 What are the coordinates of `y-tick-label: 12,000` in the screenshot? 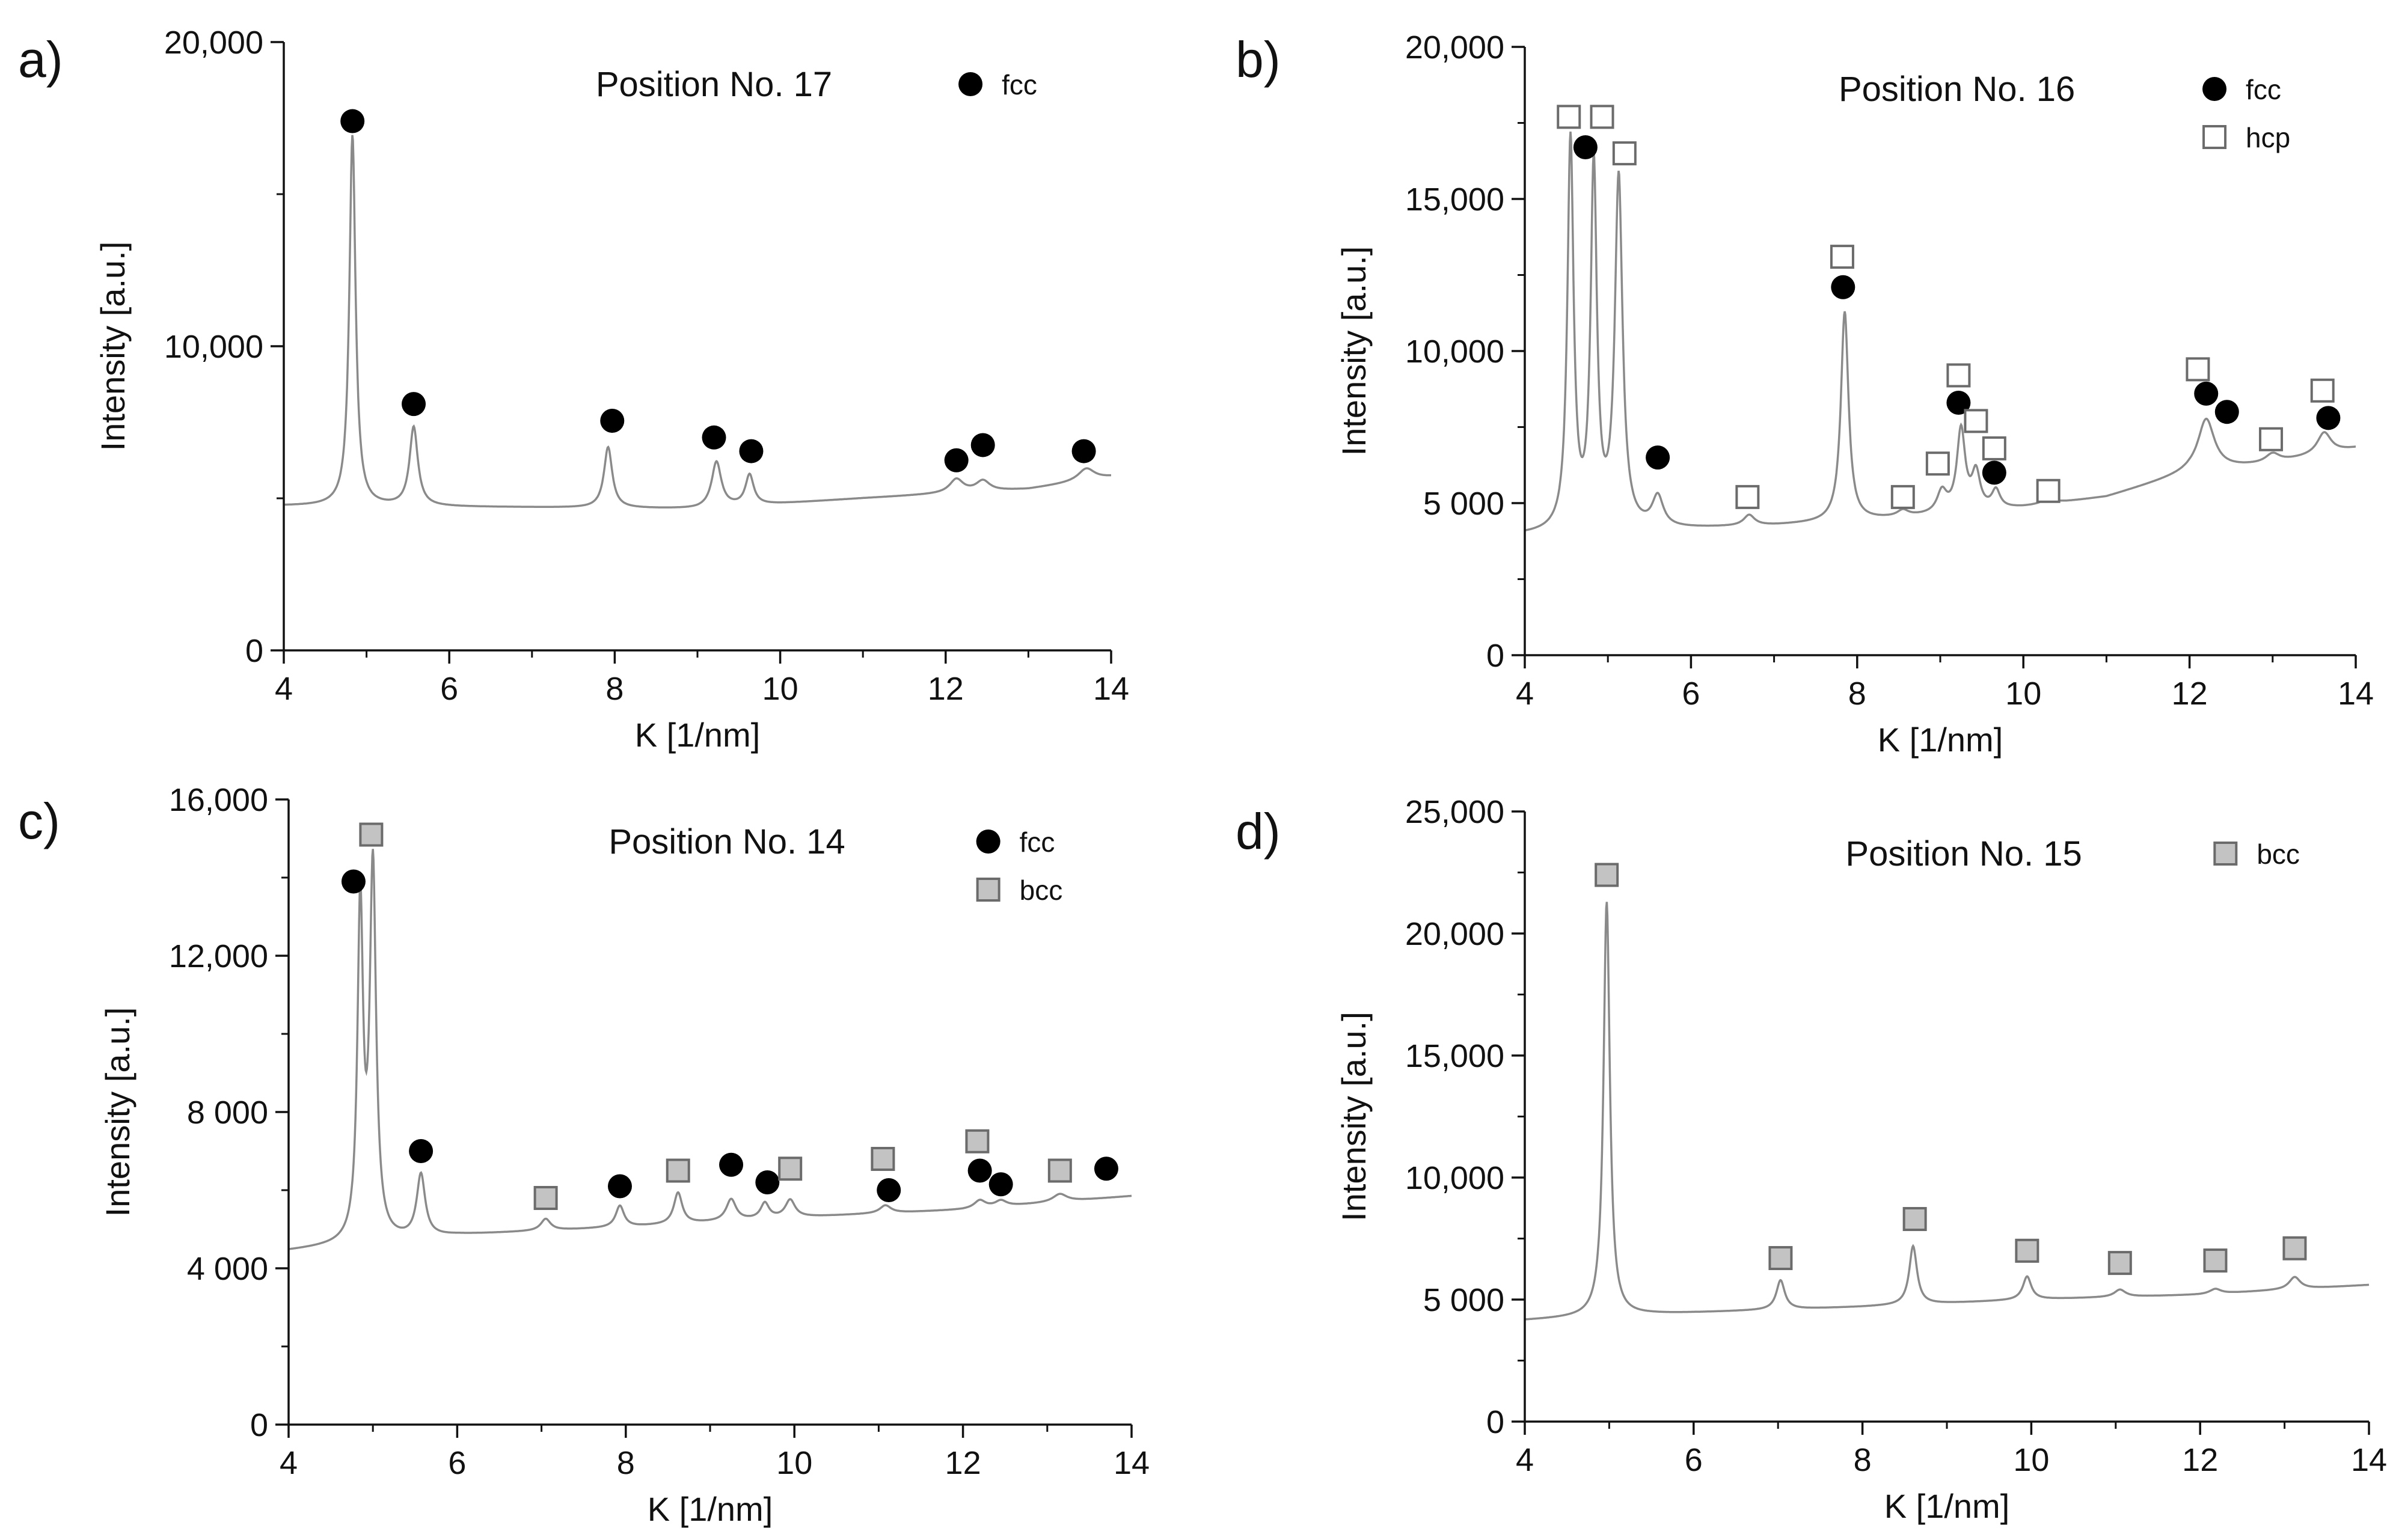 It's located at (219, 956).